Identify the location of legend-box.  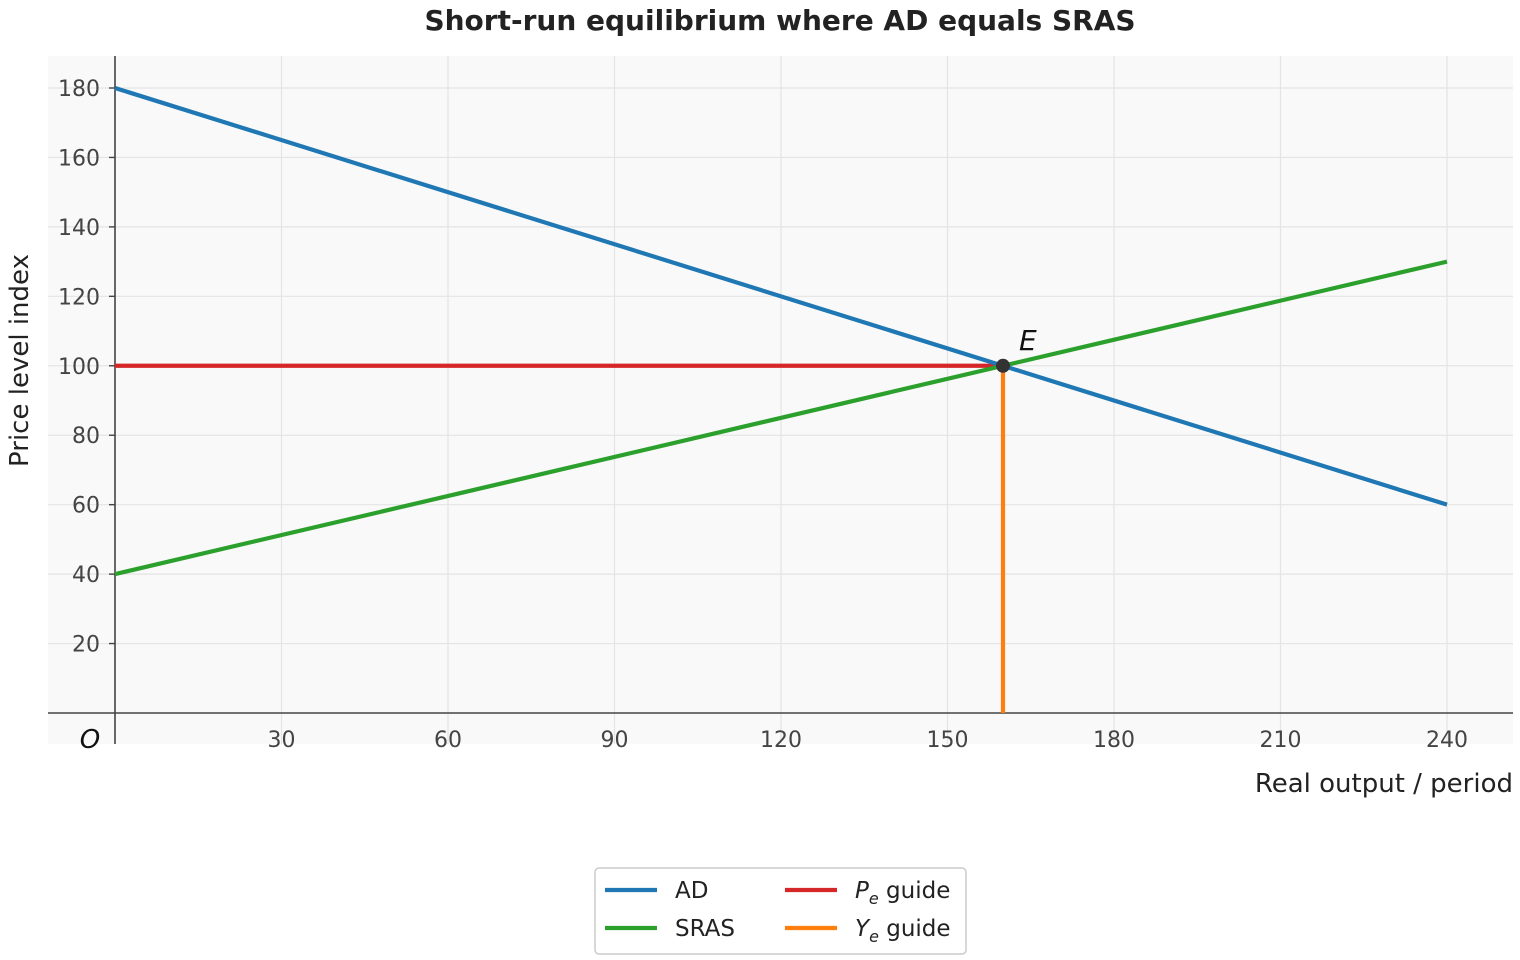
(780, 911).